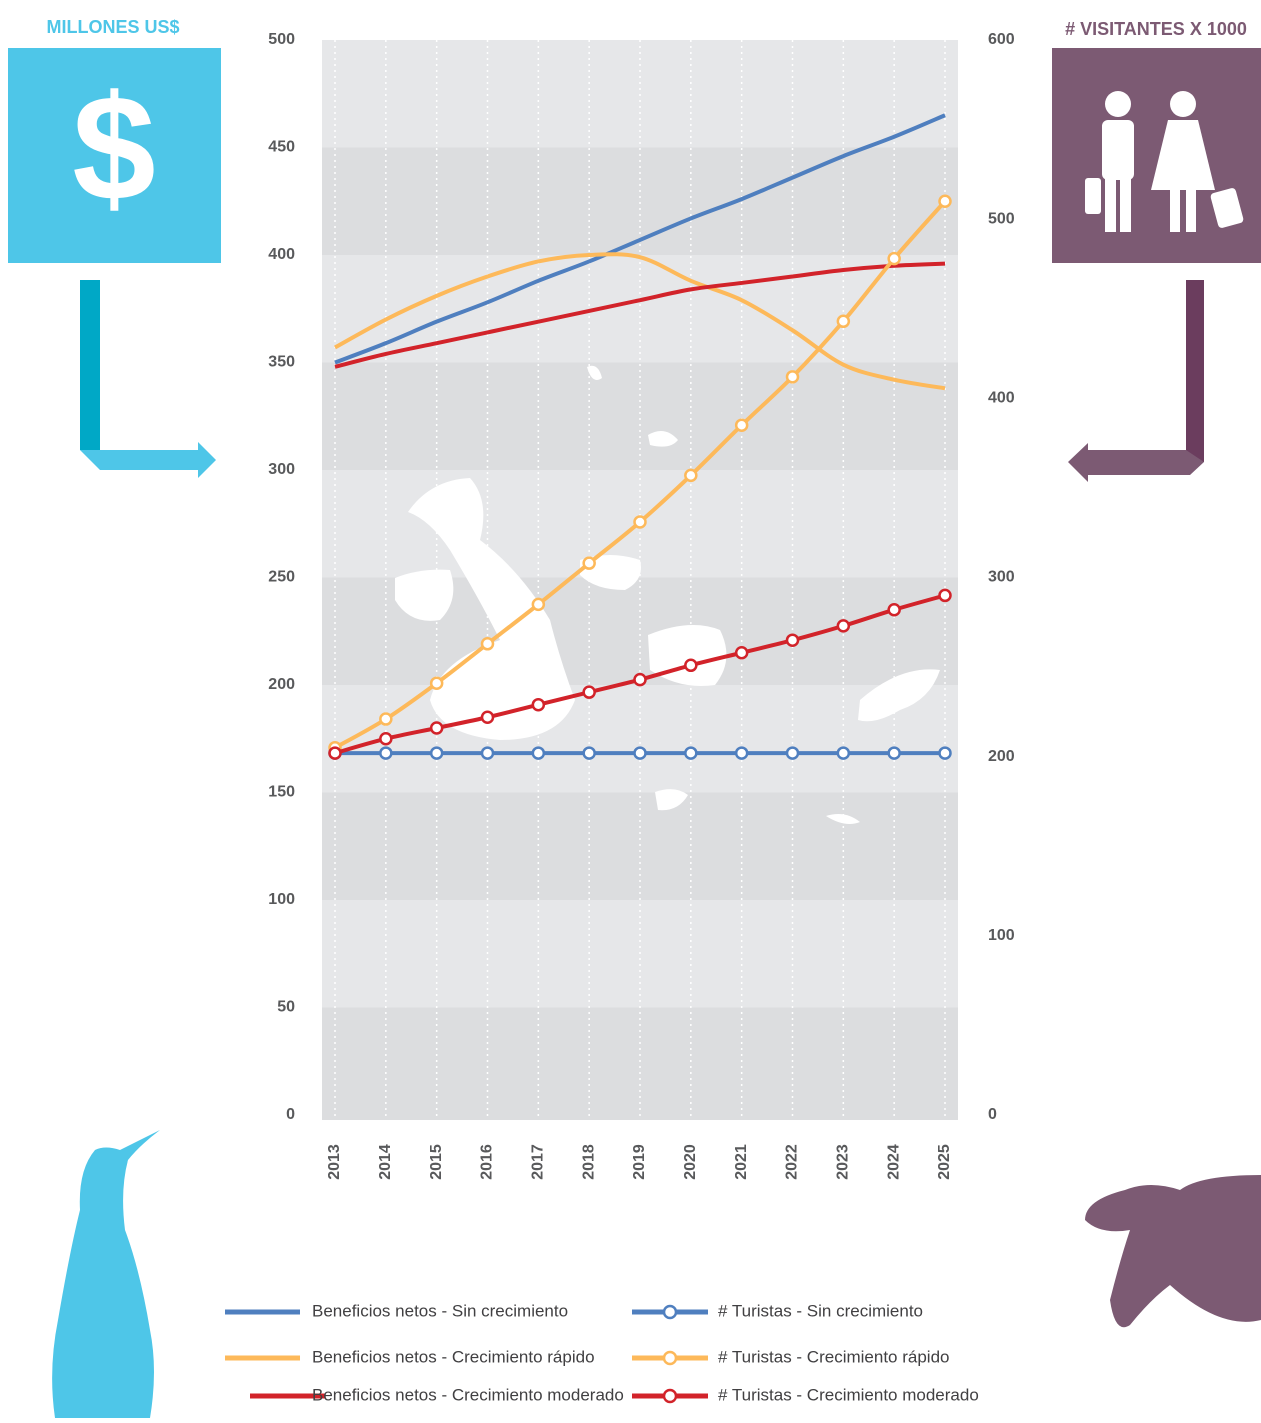 The width and height of the screenshot is (1261, 1423). What do you see at coordinates (1156, 29) in the screenshot?
I see `y2-axis-label: # VISITANTES X 1000` at bounding box center [1156, 29].